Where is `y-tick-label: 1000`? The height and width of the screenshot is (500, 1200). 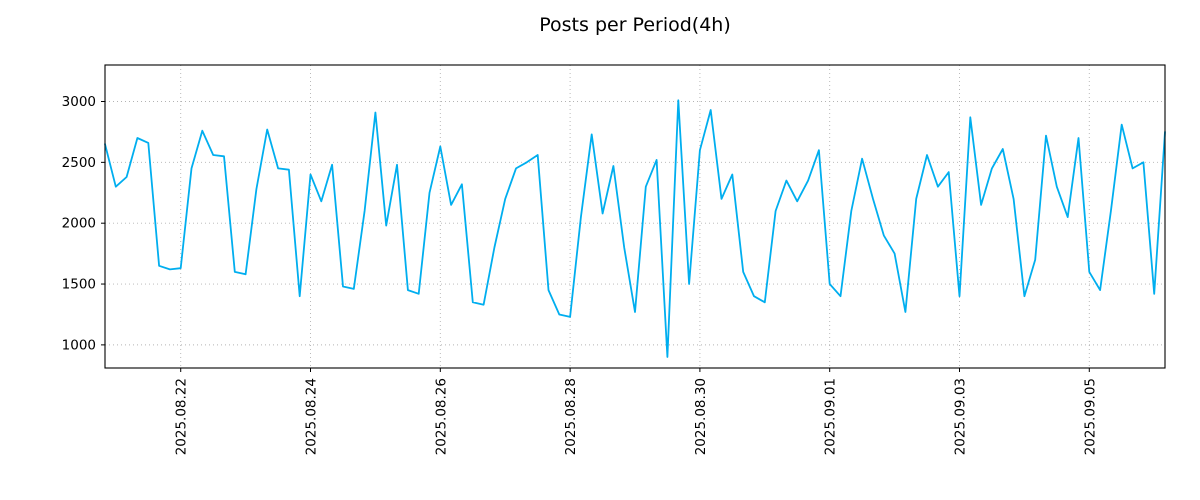
y-tick-label: 1000 is located at coordinates (79, 345).